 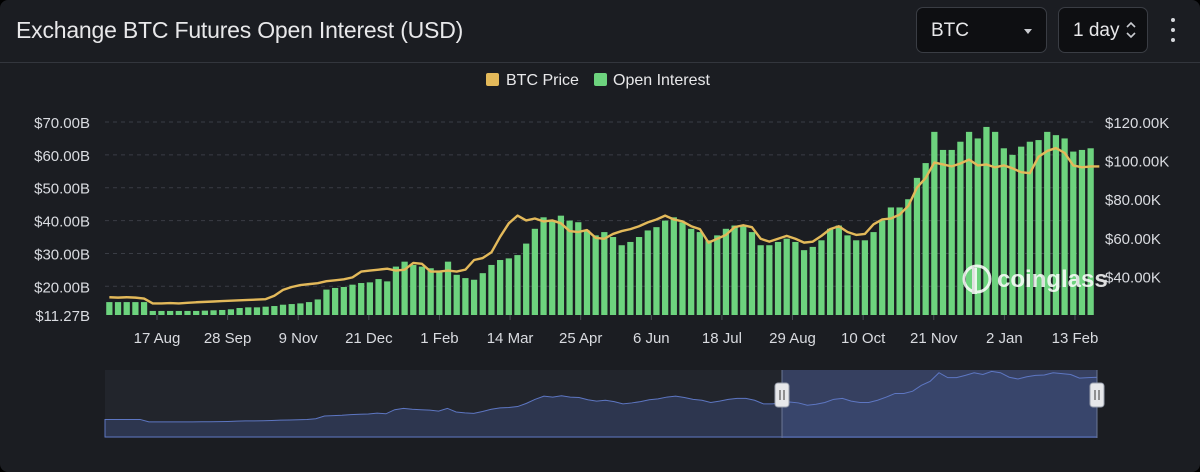 What do you see at coordinates (1103, 30) in the screenshot?
I see `interval-select: 1 day` at bounding box center [1103, 30].